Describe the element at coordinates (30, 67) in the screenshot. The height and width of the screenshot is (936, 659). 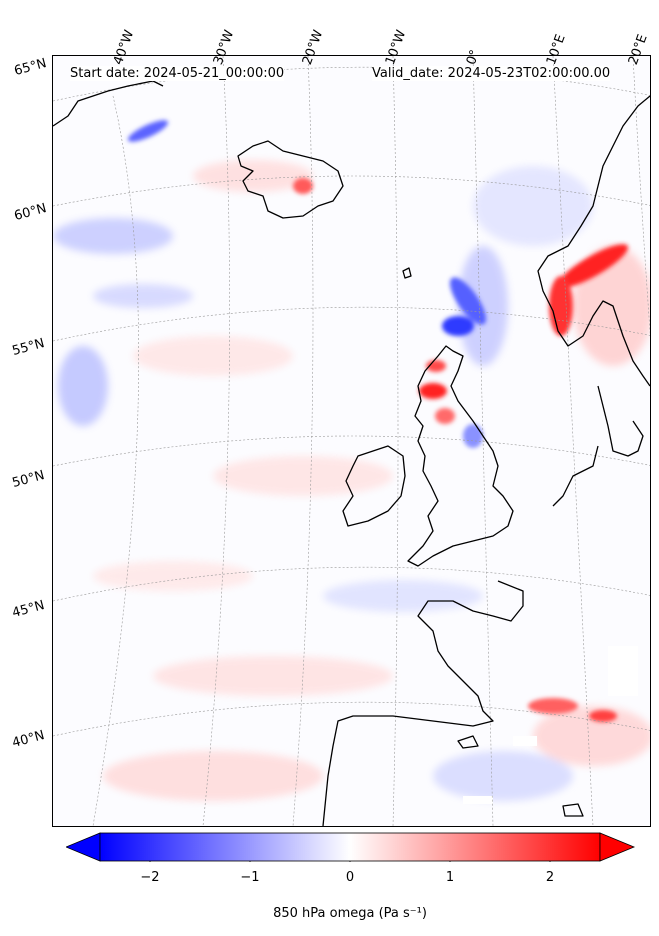
I see `lat-label-65n: 65°N` at that location.